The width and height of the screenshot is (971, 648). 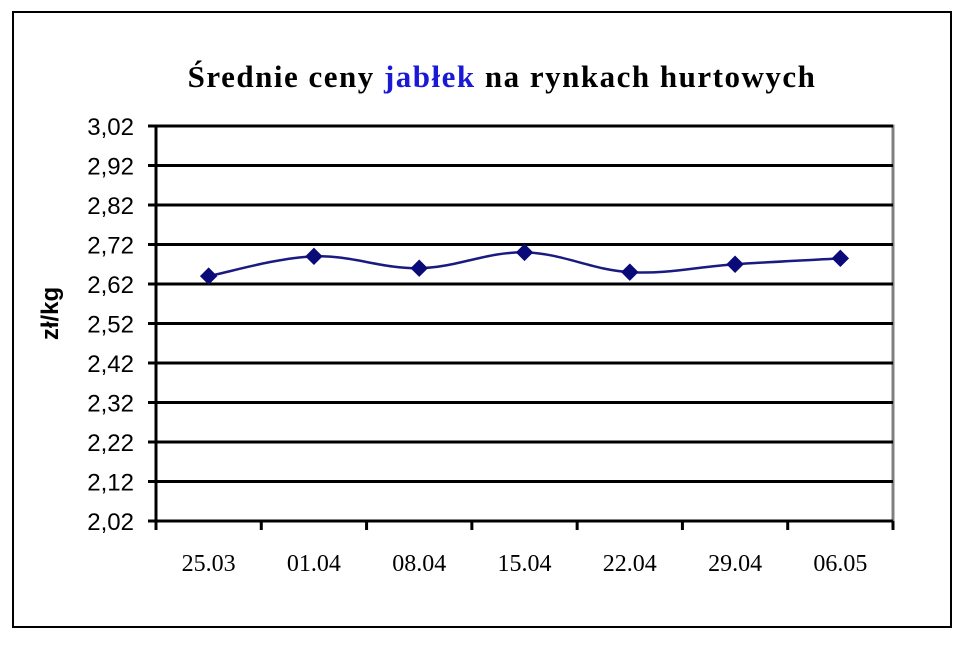 What do you see at coordinates (110, 285) in the screenshot?
I see `y-tick-label: 2,62` at bounding box center [110, 285].